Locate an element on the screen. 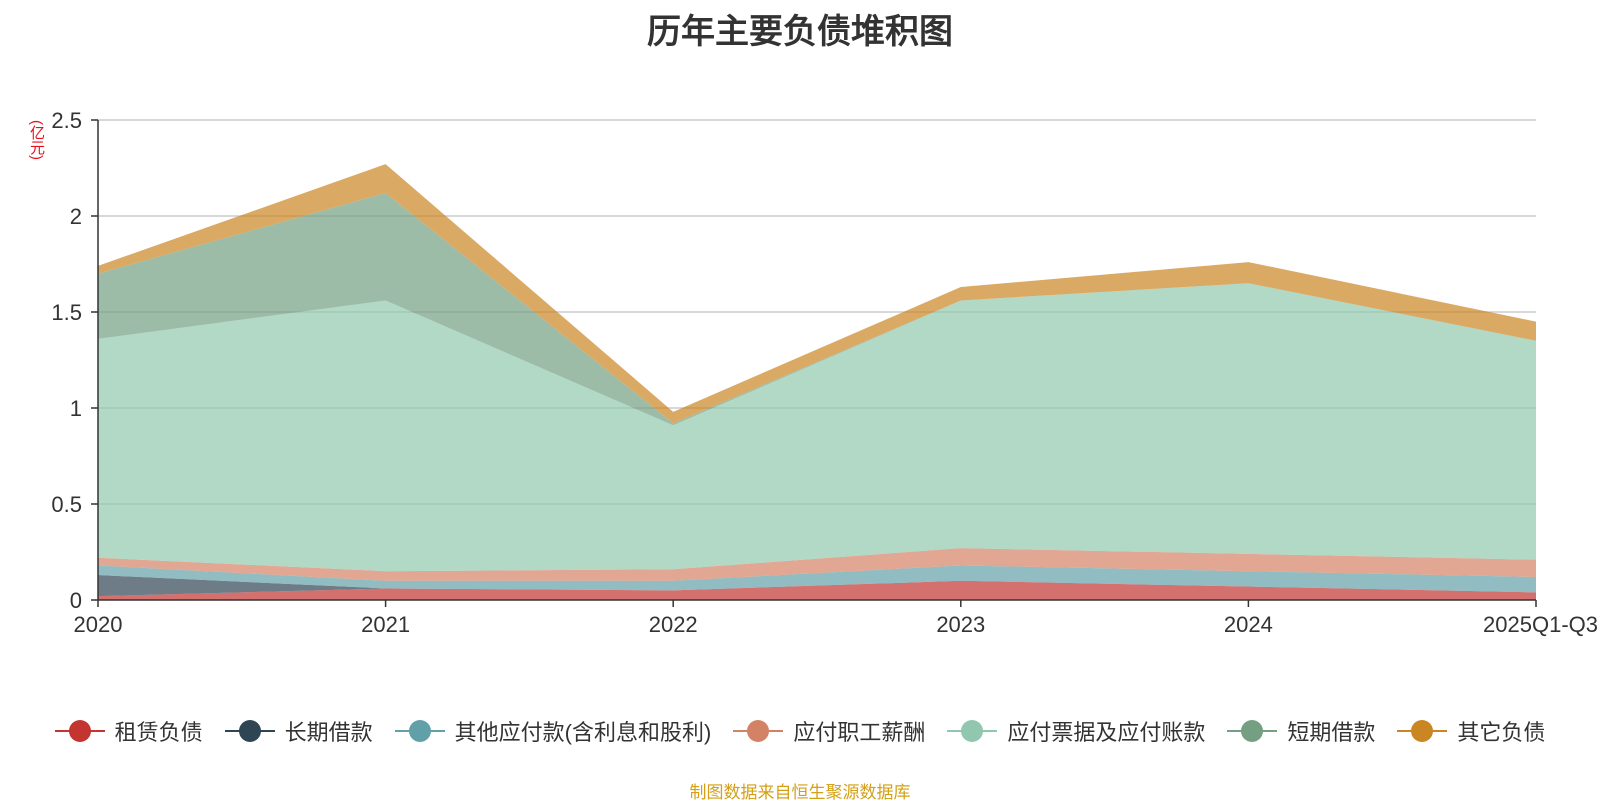 This screenshot has width=1600, height=803. y-tick-label: 2.5 is located at coordinates (66, 120).